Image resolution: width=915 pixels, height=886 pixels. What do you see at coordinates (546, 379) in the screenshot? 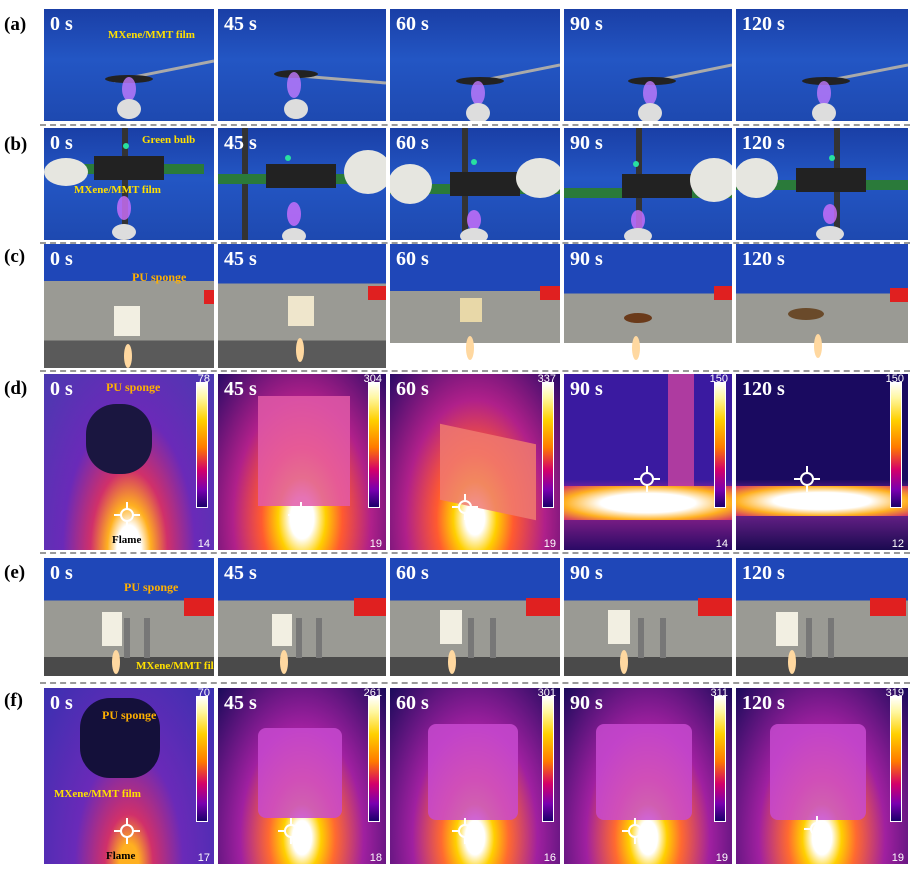
I see `scale-max: 337` at bounding box center [546, 379].